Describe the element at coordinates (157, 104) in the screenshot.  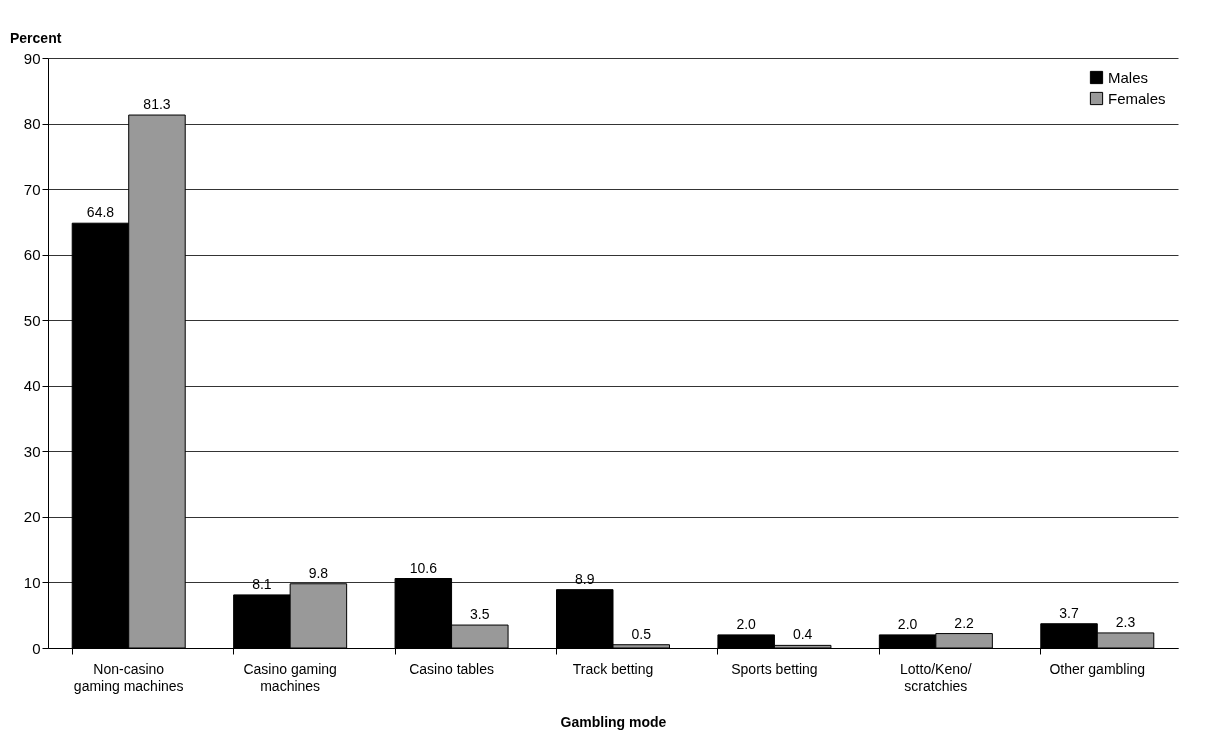
I see `data-label: 81.3` at that location.